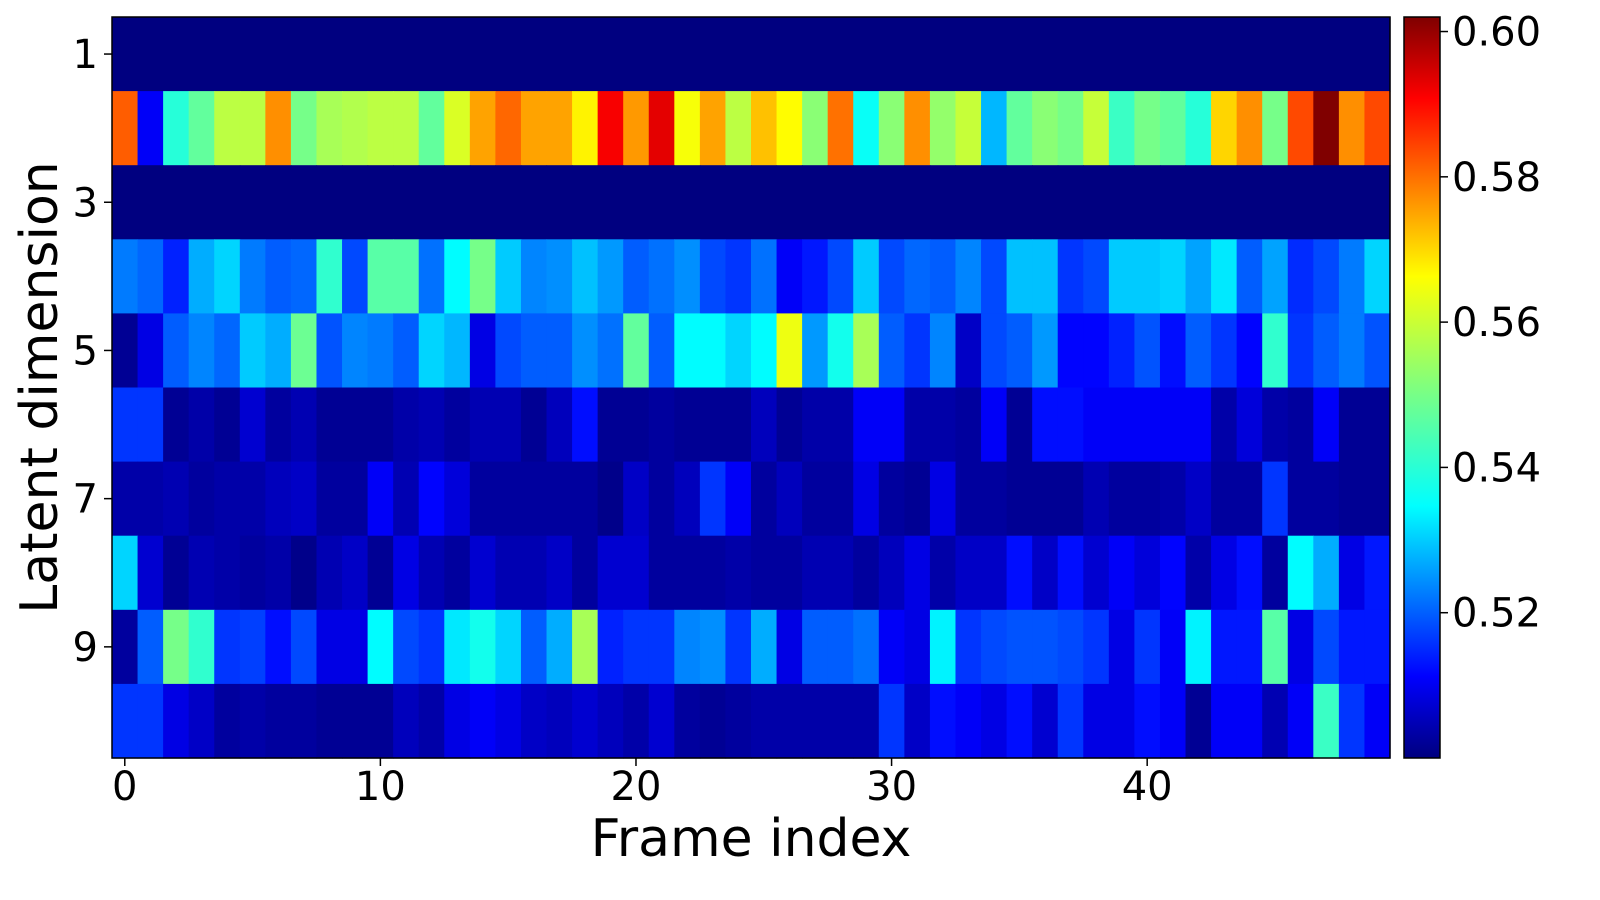  What do you see at coordinates (642, 784) in the screenshot?
I see `x-axis-ticks: 0 10 20 30 40` at bounding box center [642, 784].